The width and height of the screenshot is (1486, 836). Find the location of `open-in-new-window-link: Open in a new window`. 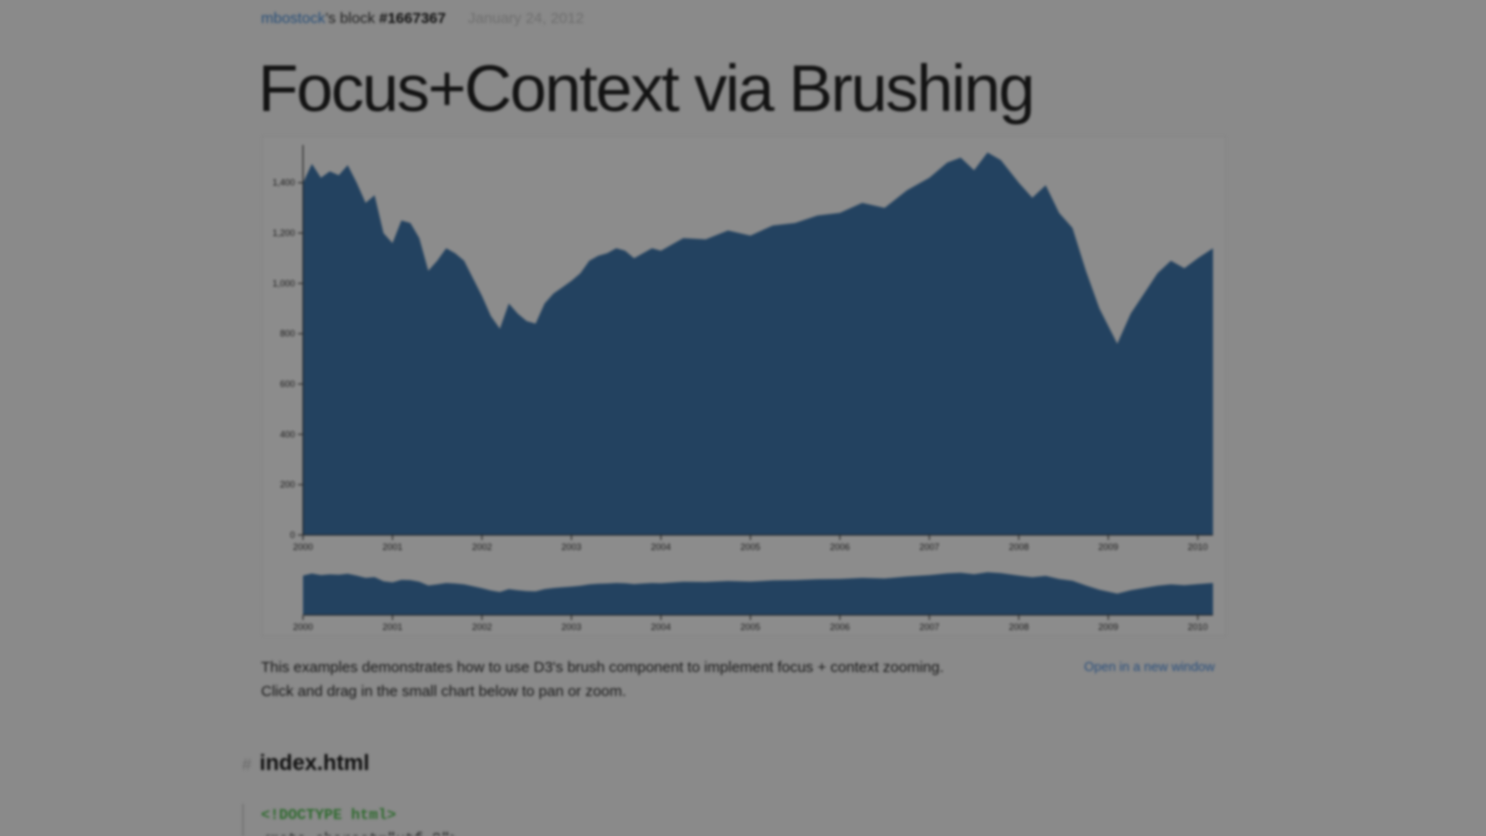

open-in-new-window-link: Open in a new window is located at coordinates (1149, 666).